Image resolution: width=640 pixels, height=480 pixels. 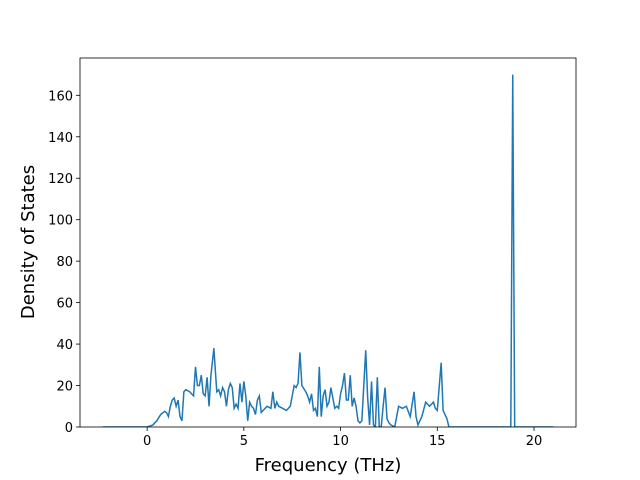 I want to click on y-tick-label: 60, so click(x=64, y=304).